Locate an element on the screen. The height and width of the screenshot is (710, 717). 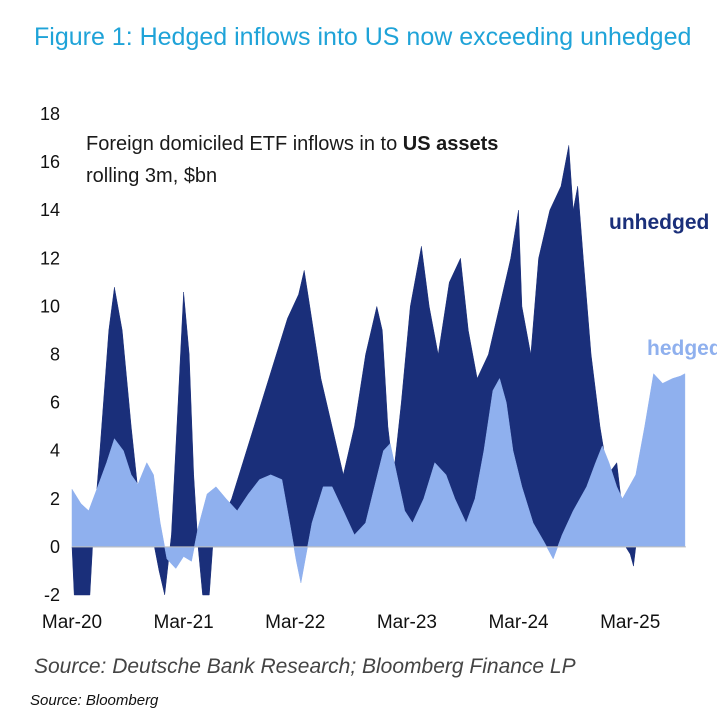
y-tick-label: 4 is located at coordinates (55, 451).